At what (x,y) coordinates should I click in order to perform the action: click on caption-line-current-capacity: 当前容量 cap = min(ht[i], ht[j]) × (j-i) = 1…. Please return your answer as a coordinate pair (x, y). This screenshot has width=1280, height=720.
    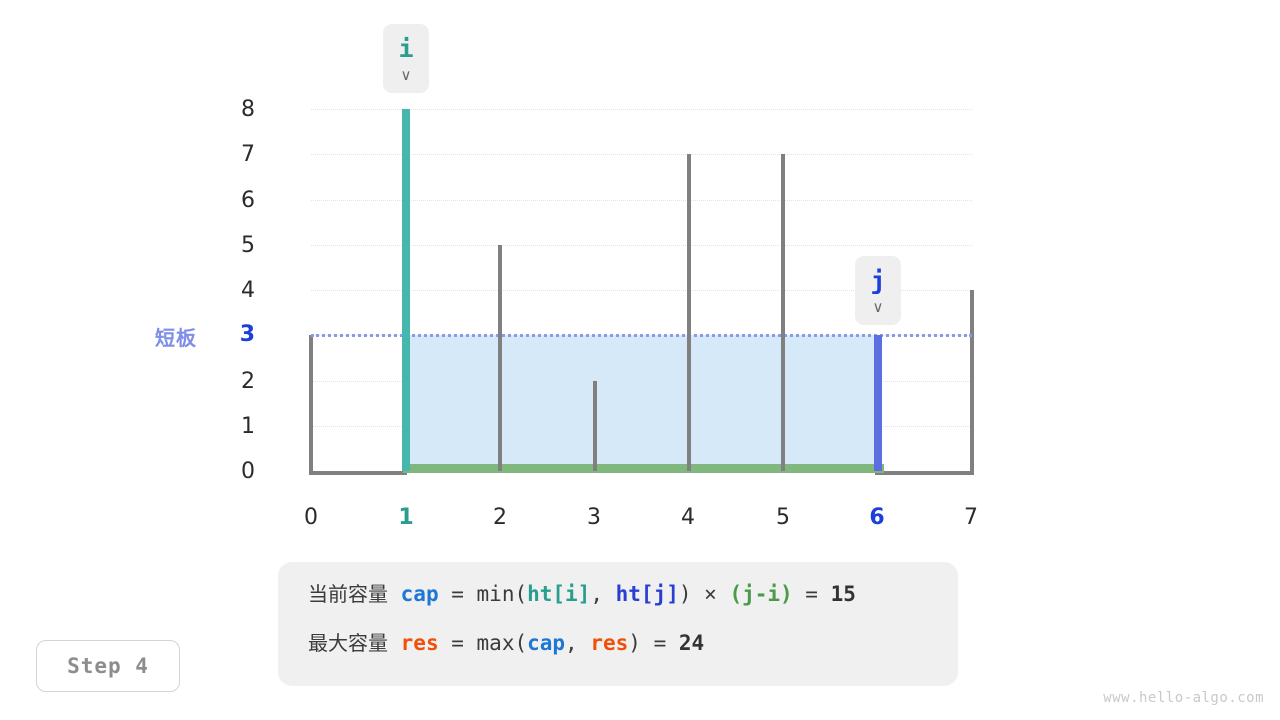
    Looking at the image, I should click on (633, 594).